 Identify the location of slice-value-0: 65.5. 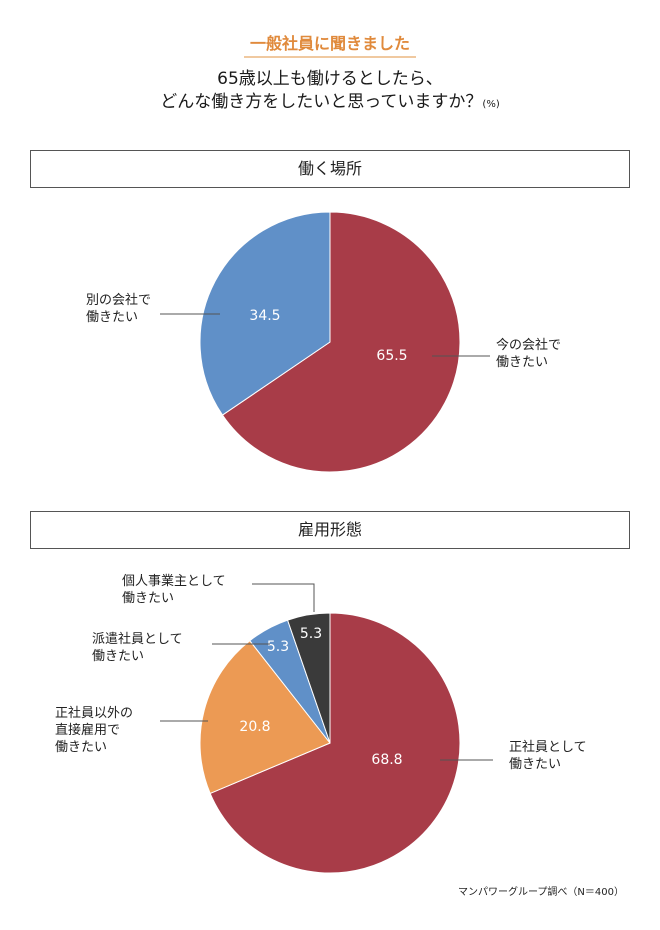
(391, 356).